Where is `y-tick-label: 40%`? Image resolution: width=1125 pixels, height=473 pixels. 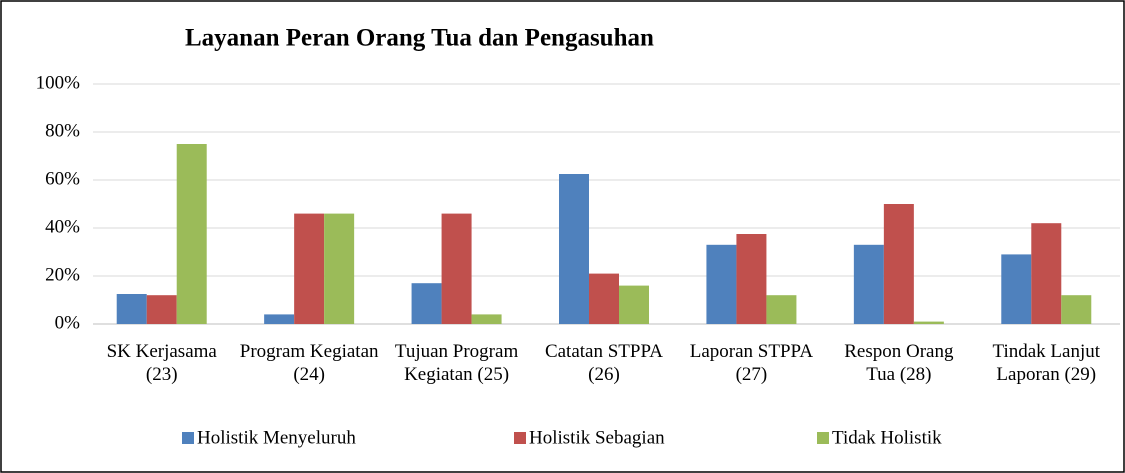
y-tick-label: 40% is located at coordinates (62, 226).